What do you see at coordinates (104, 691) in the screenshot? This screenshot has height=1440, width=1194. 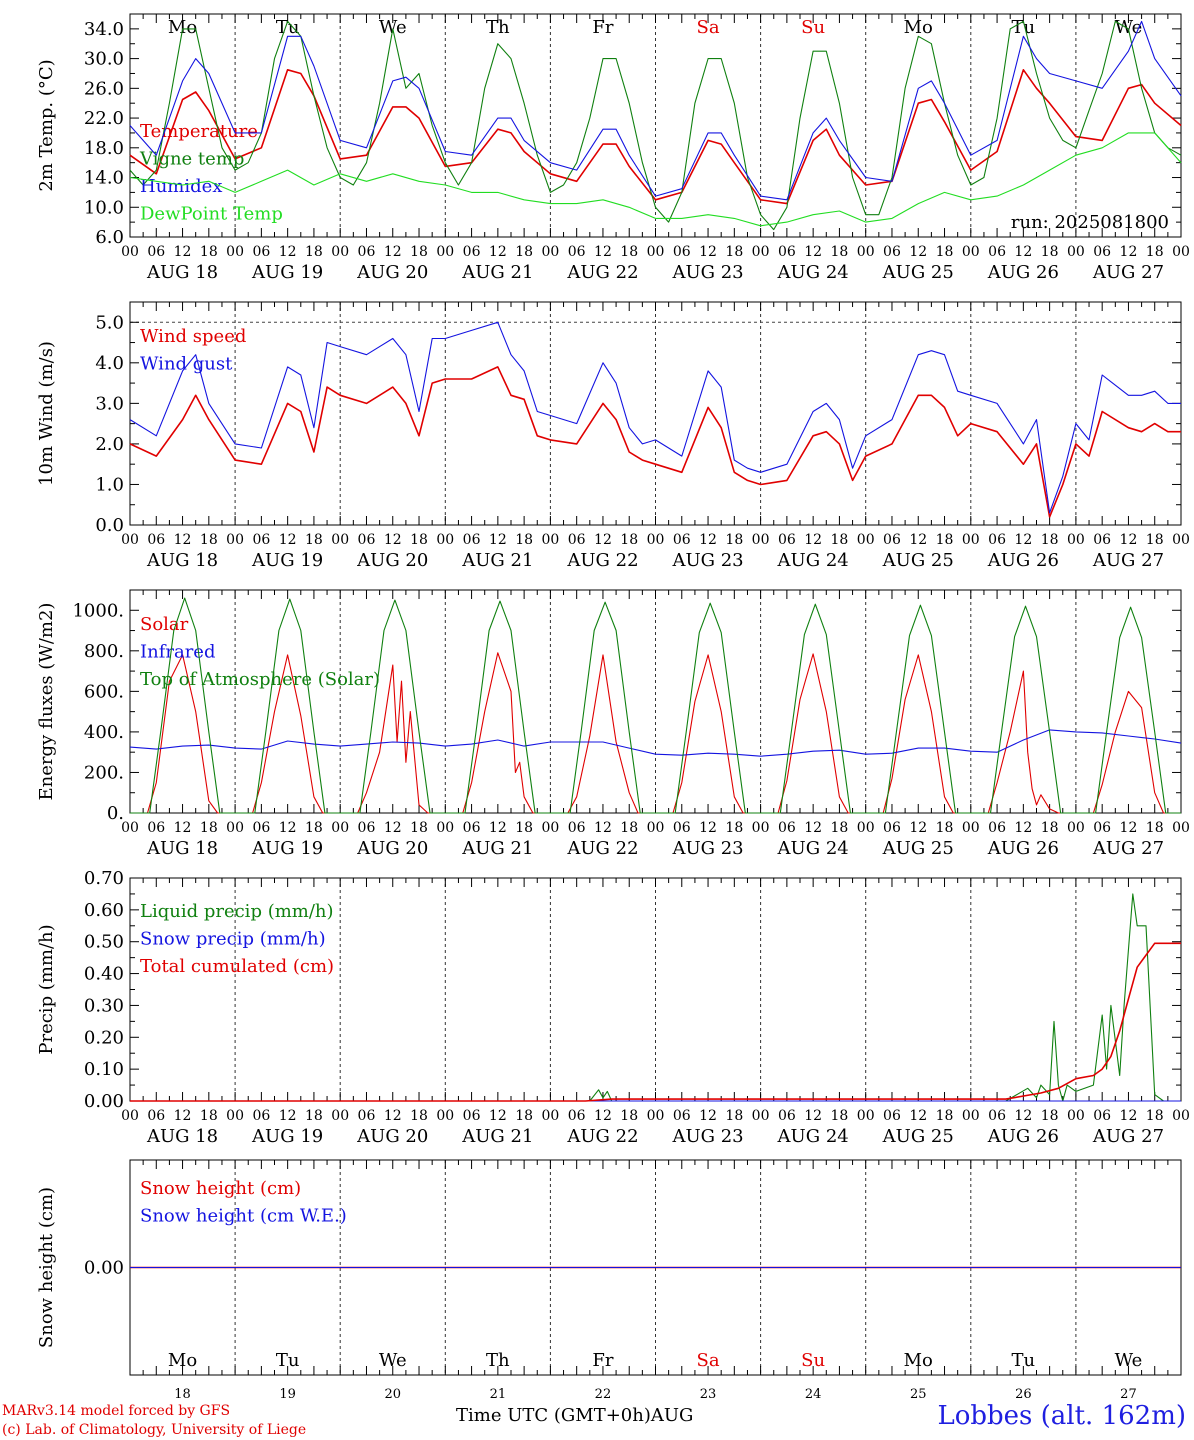 I see `y-tick-label: 600.` at bounding box center [104, 691].